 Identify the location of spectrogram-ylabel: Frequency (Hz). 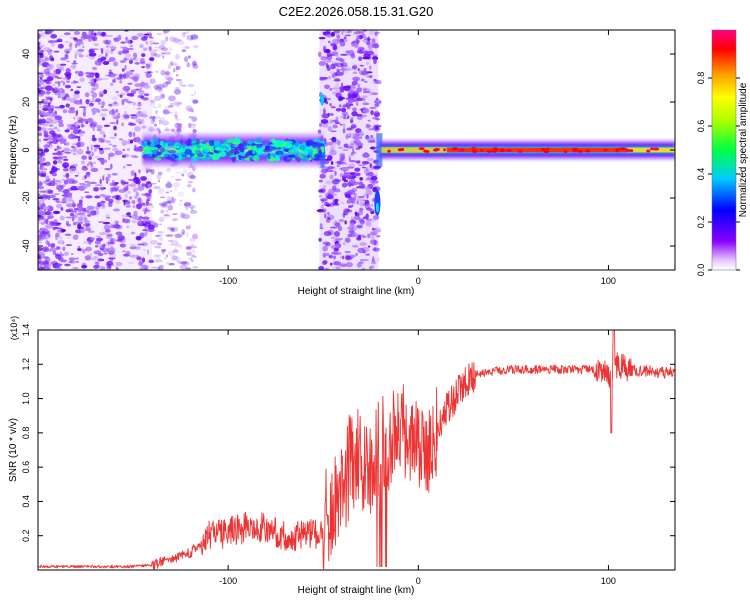
(13, 150).